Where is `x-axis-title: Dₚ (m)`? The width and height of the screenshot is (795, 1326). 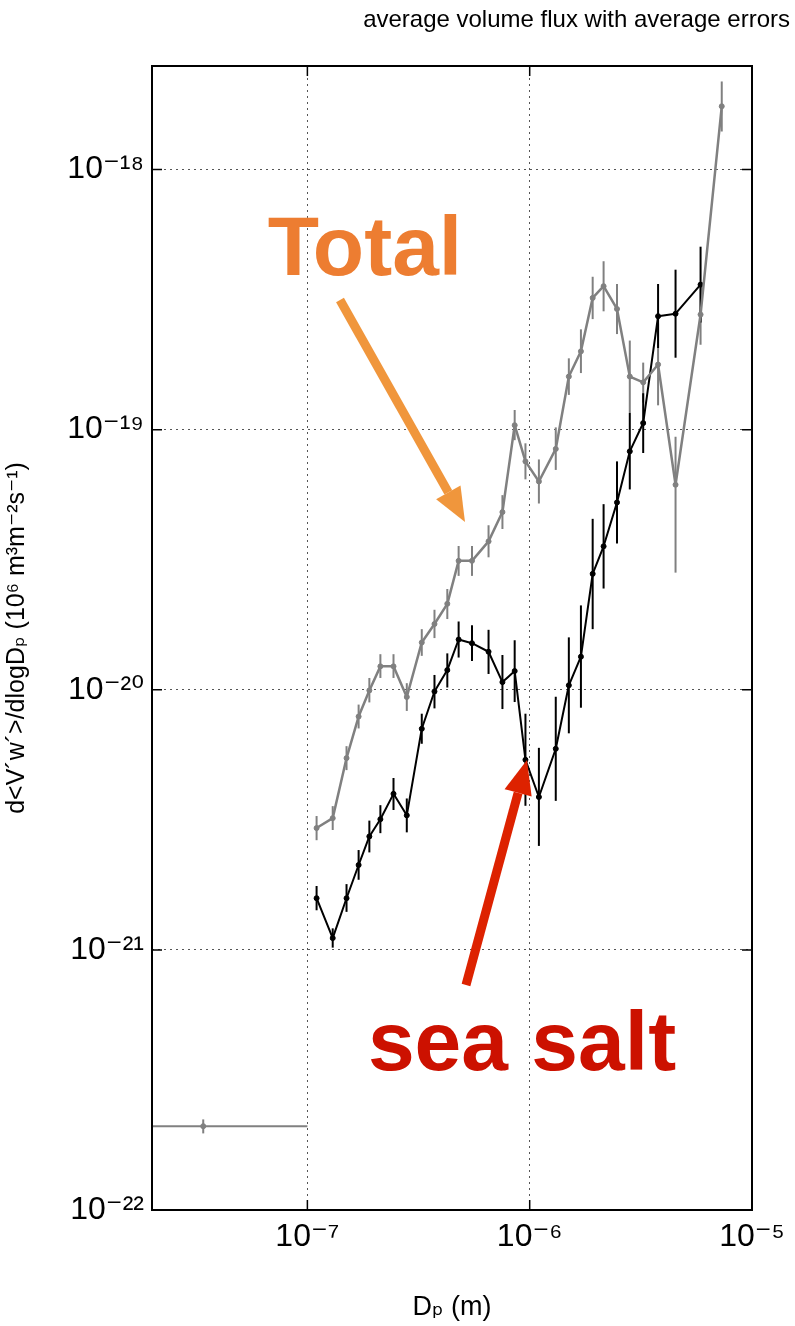 x-axis-title: Dₚ (m) is located at coordinates (452, 1306).